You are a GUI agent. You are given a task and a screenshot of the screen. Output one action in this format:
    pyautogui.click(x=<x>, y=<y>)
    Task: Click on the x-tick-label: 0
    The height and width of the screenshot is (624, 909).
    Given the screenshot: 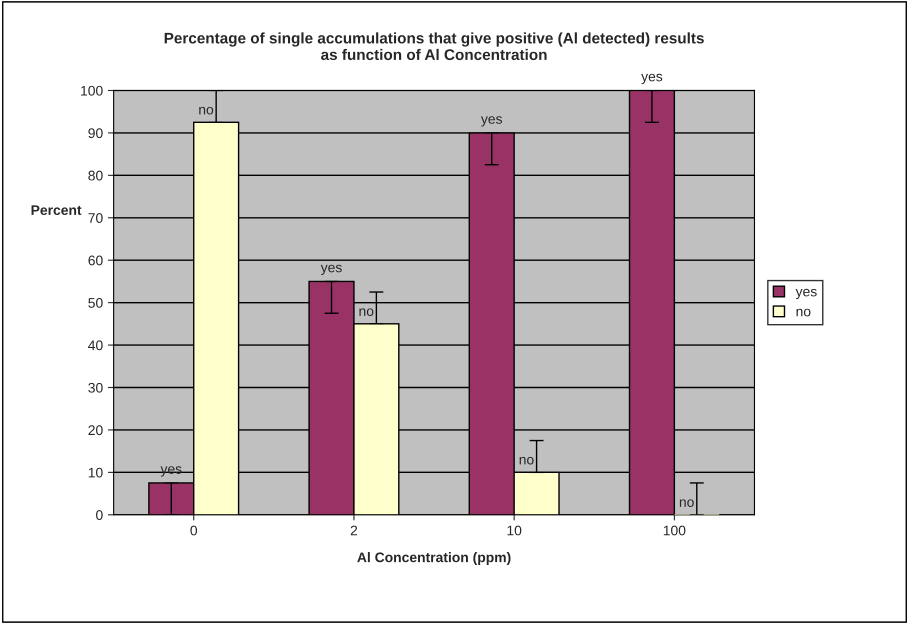 What is the action you would take?
    pyautogui.click(x=194, y=531)
    